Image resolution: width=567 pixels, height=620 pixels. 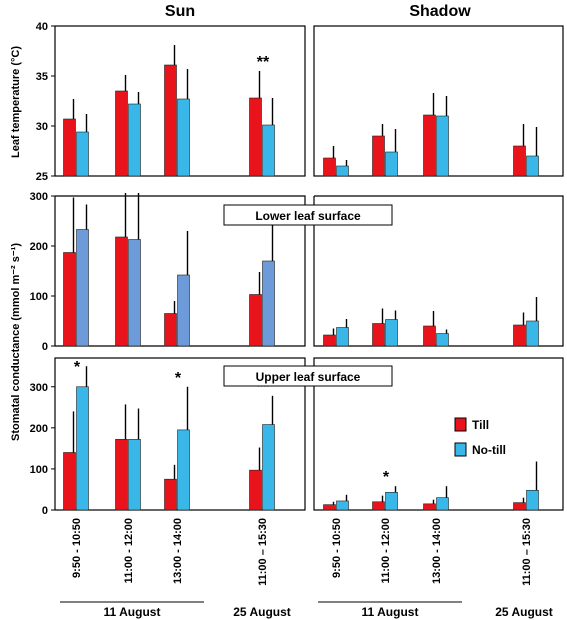 I want to click on y-axis-label-conductance: Stomatal conductance (mmol m⁻² s⁻¹), so click(x=16, y=342).